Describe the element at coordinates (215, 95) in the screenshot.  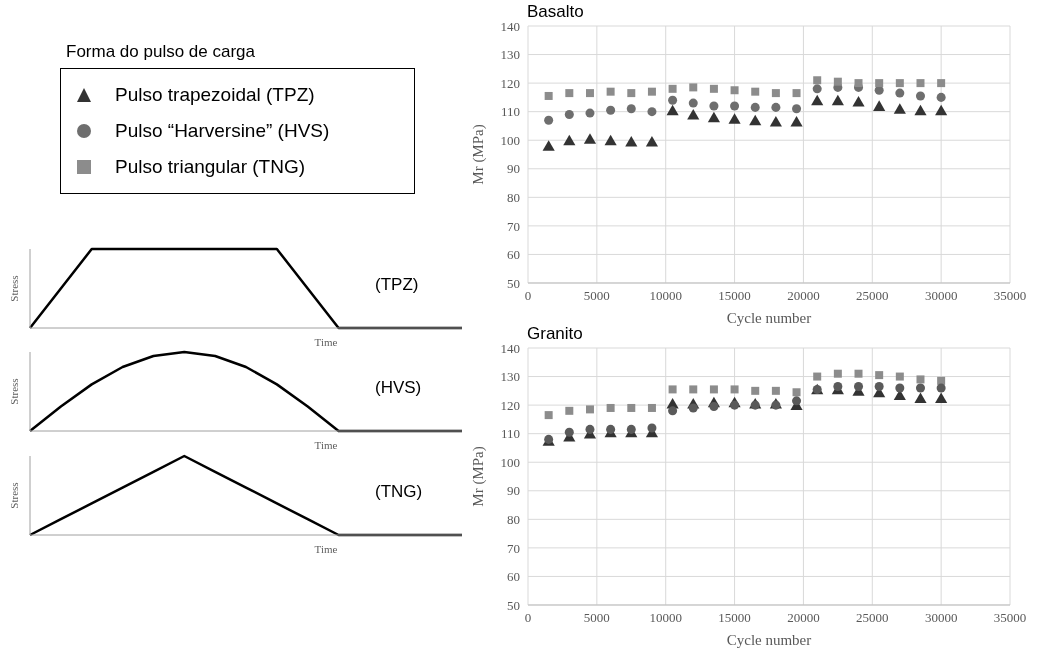
I see `legend-label: Pulso trapezoidal (TPZ)` at that location.